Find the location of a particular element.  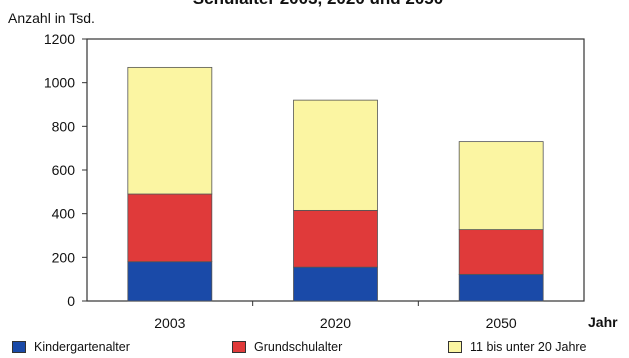

x-tick-label: 2003 is located at coordinates (169, 323).